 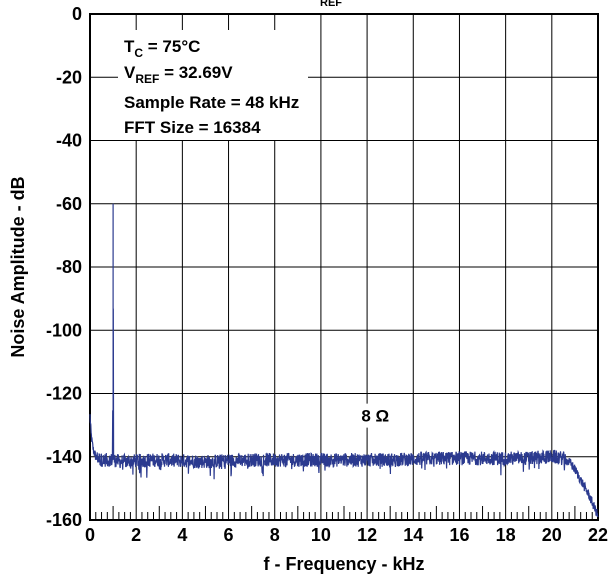 I want to click on minor-ticks, so click(x=344, y=513).